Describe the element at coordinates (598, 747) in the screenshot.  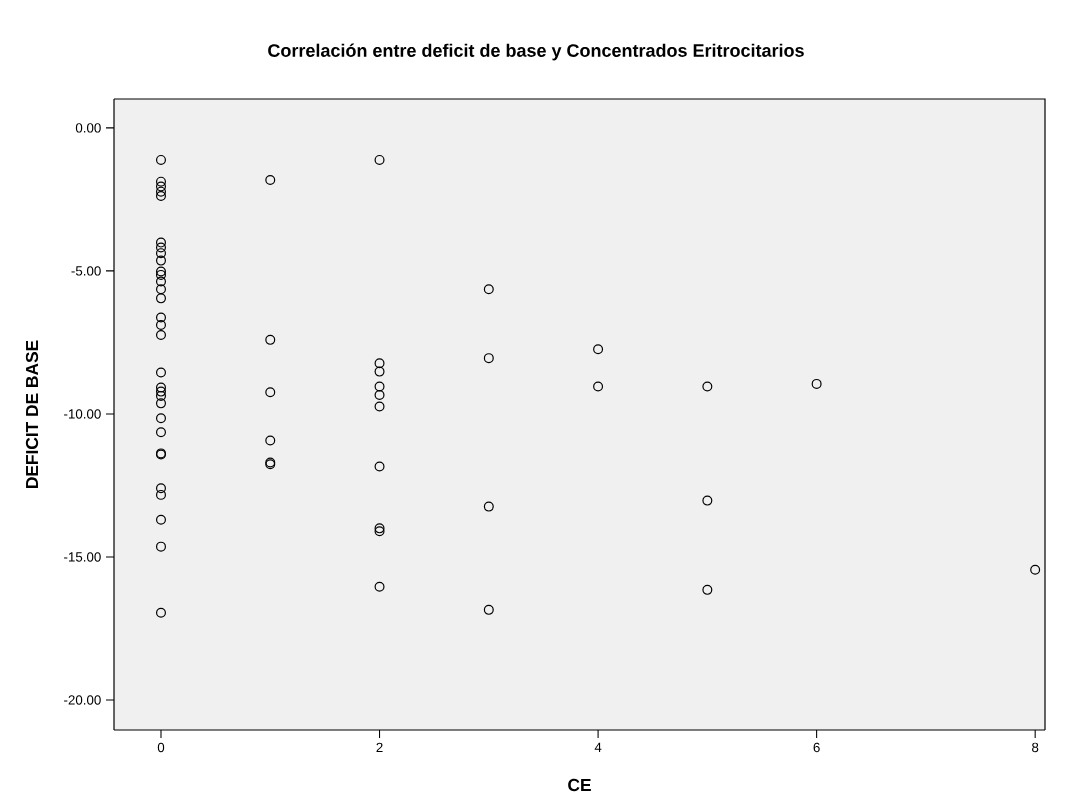
I see `x-tick-label: 4` at that location.